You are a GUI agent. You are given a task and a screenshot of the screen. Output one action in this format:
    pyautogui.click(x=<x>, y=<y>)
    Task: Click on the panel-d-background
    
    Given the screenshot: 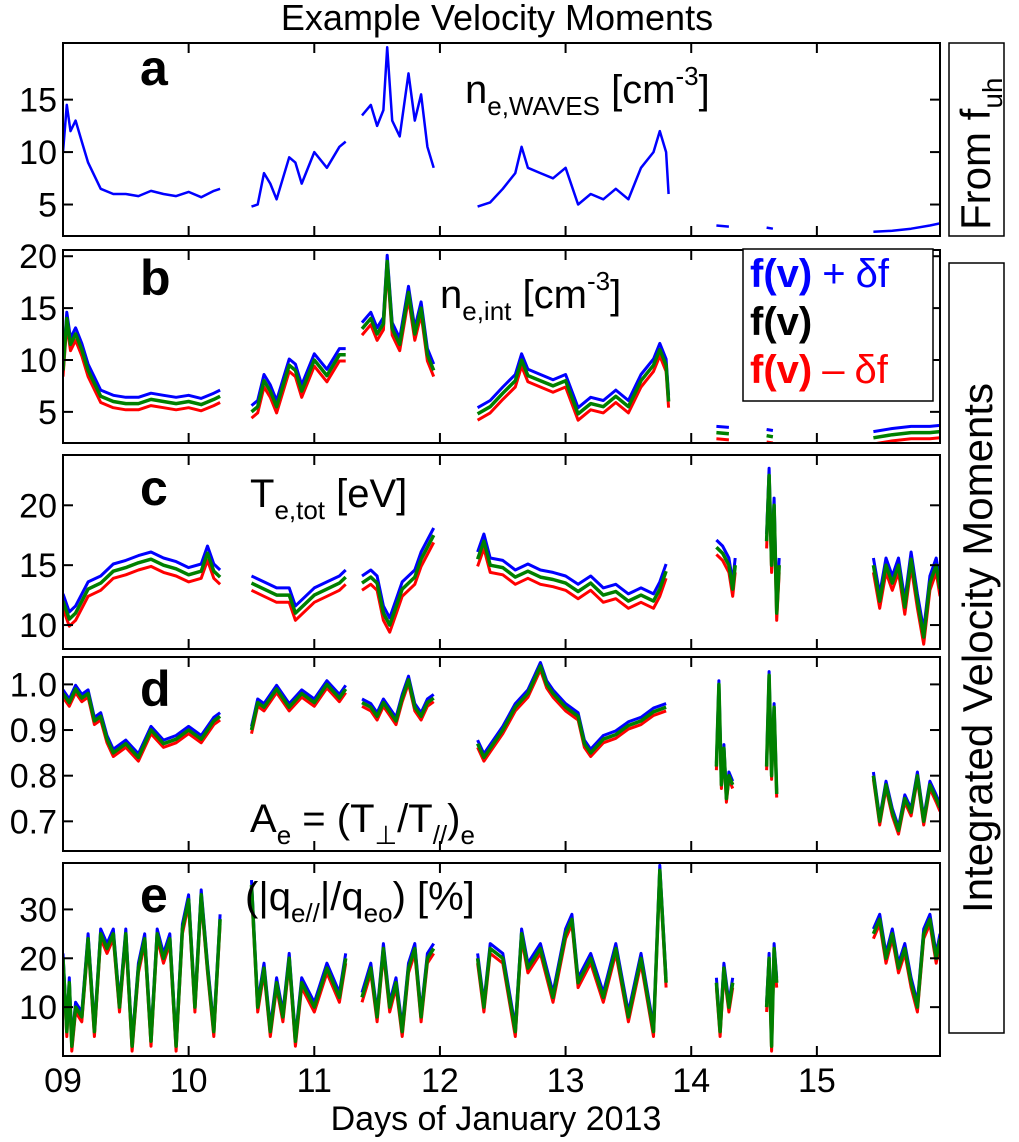 What is the action you would take?
    pyautogui.click(x=501, y=754)
    